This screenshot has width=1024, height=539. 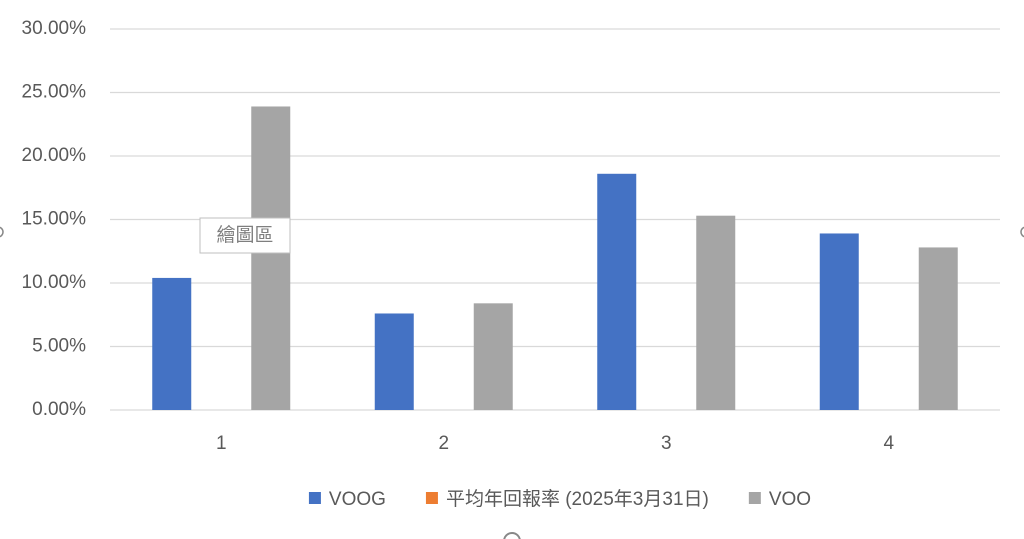 I want to click on x-tick-label: 3, so click(x=666, y=443).